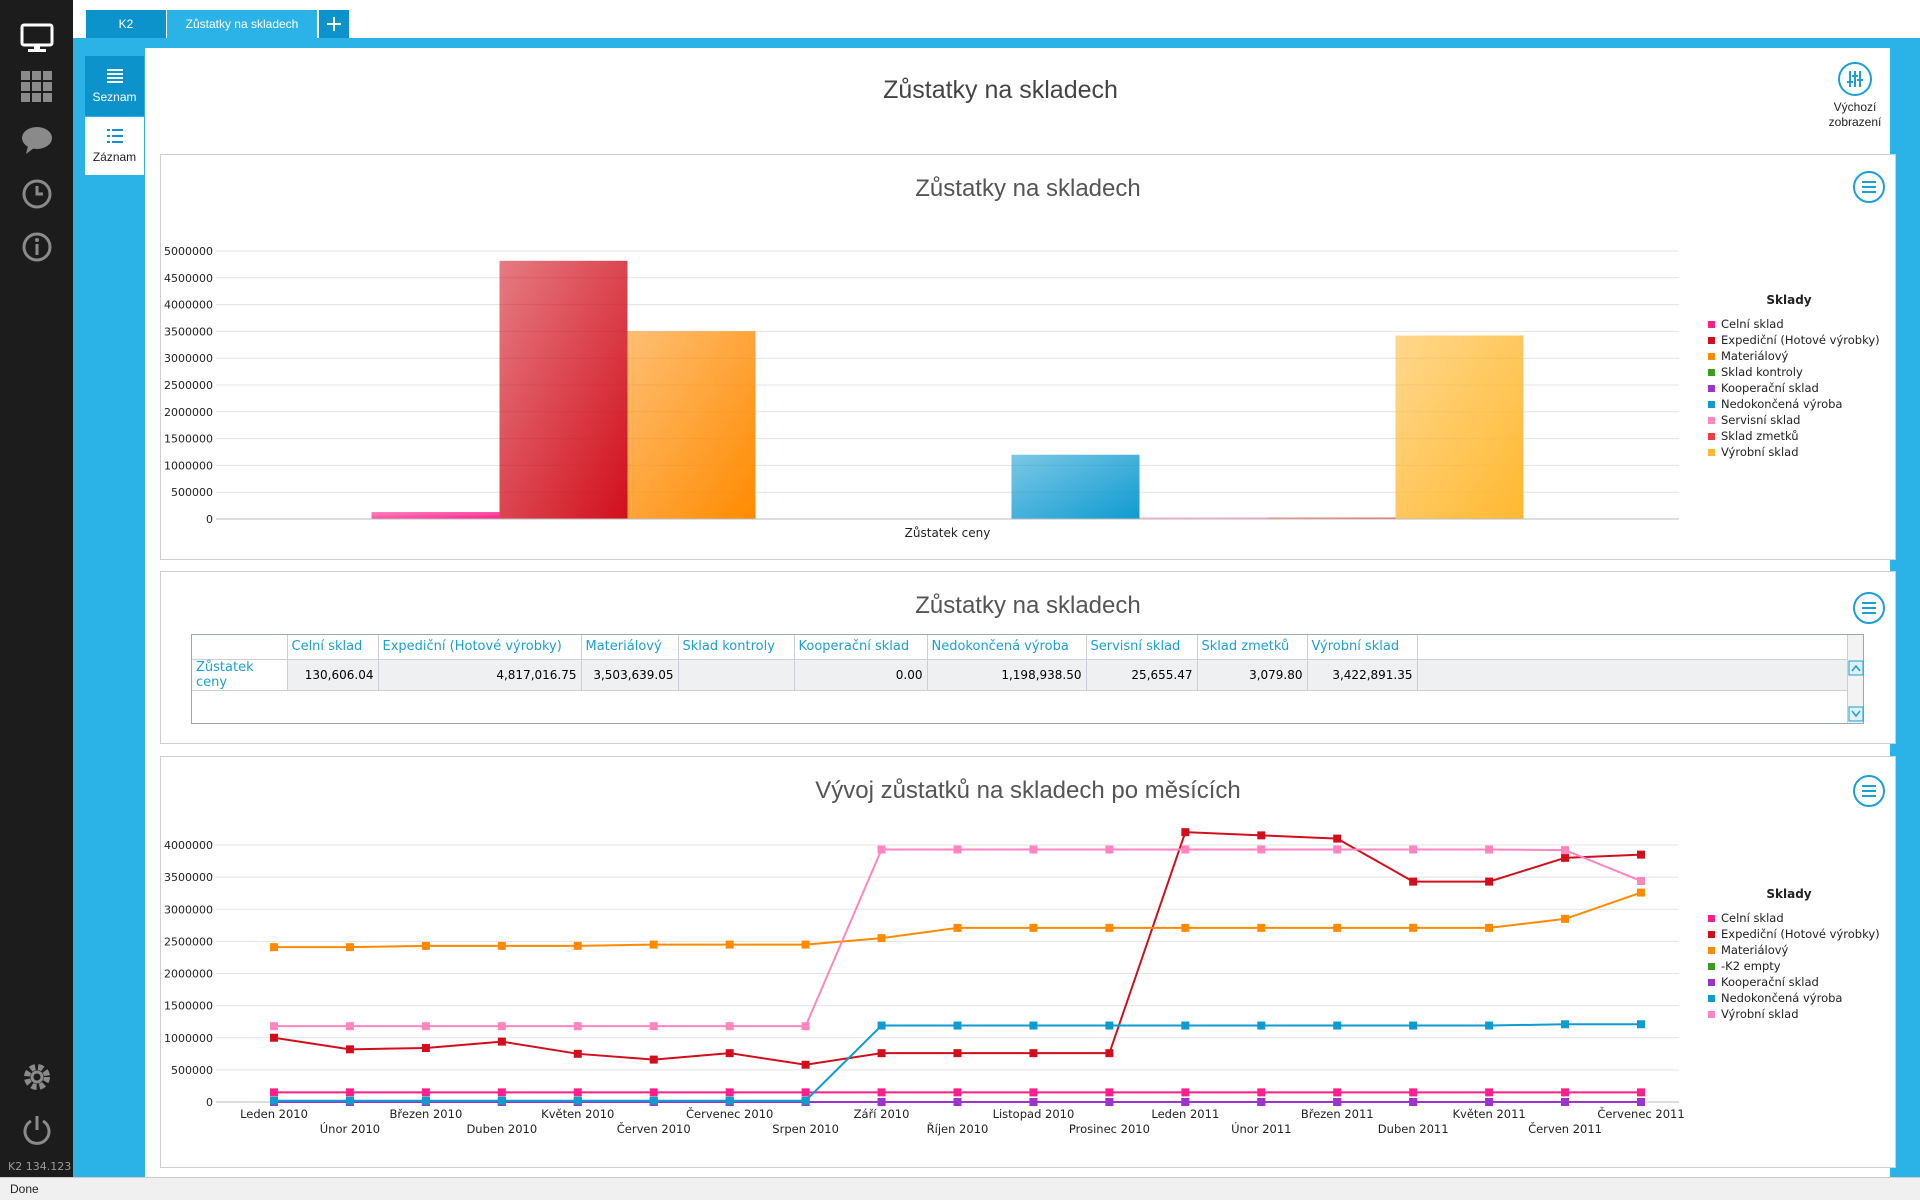  I want to click on y-tick-label: 2000000, so click(188, 974).